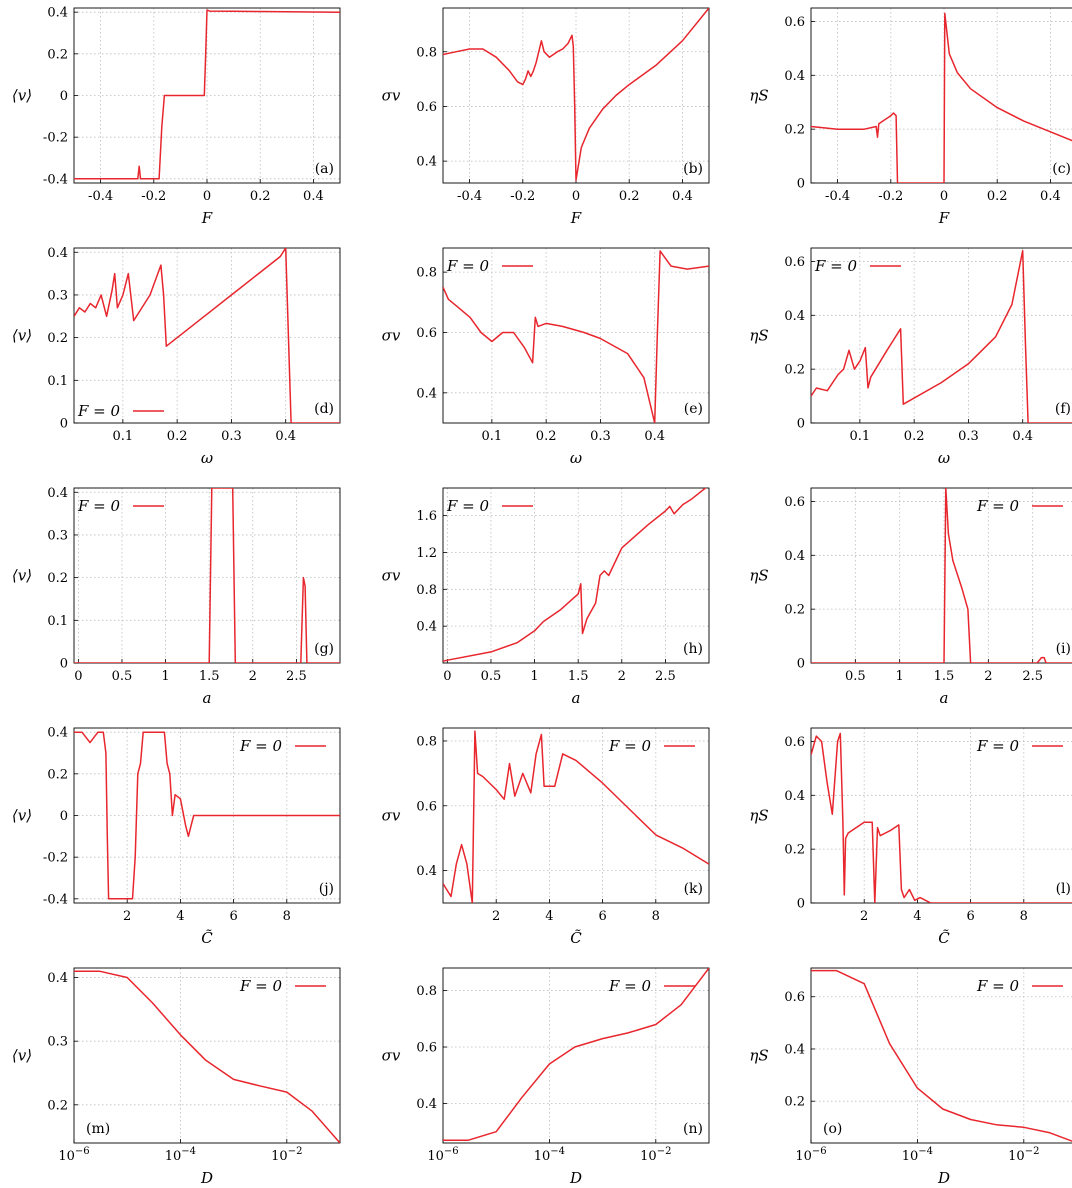 This screenshot has height=1188, width=1072. Describe the element at coordinates (622, 676) in the screenshot. I see `x-tick-label: 2` at that location.